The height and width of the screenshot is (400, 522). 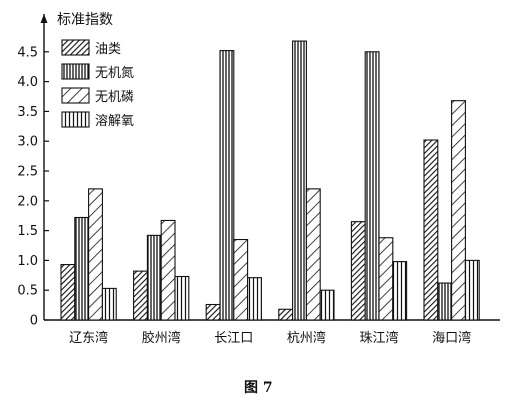 What do you see at coordinates (34, 321) in the screenshot?
I see `y-tick-label: 0` at bounding box center [34, 321].